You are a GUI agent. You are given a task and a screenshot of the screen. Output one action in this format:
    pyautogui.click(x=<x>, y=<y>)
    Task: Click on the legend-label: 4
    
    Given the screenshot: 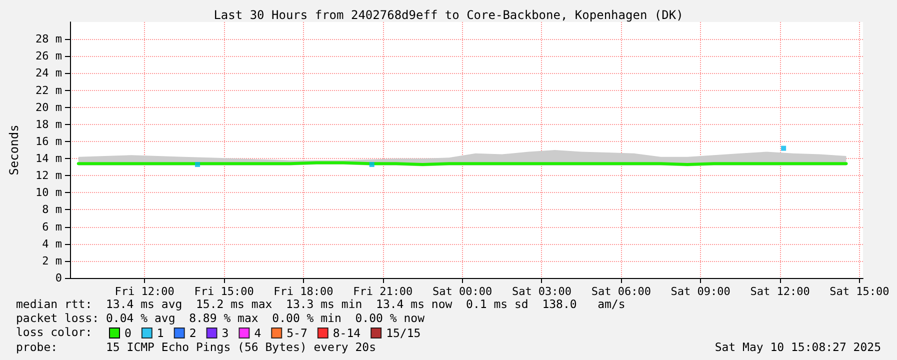 What is the action you would take?
    pyautogui.click(x=258, y=333)
    